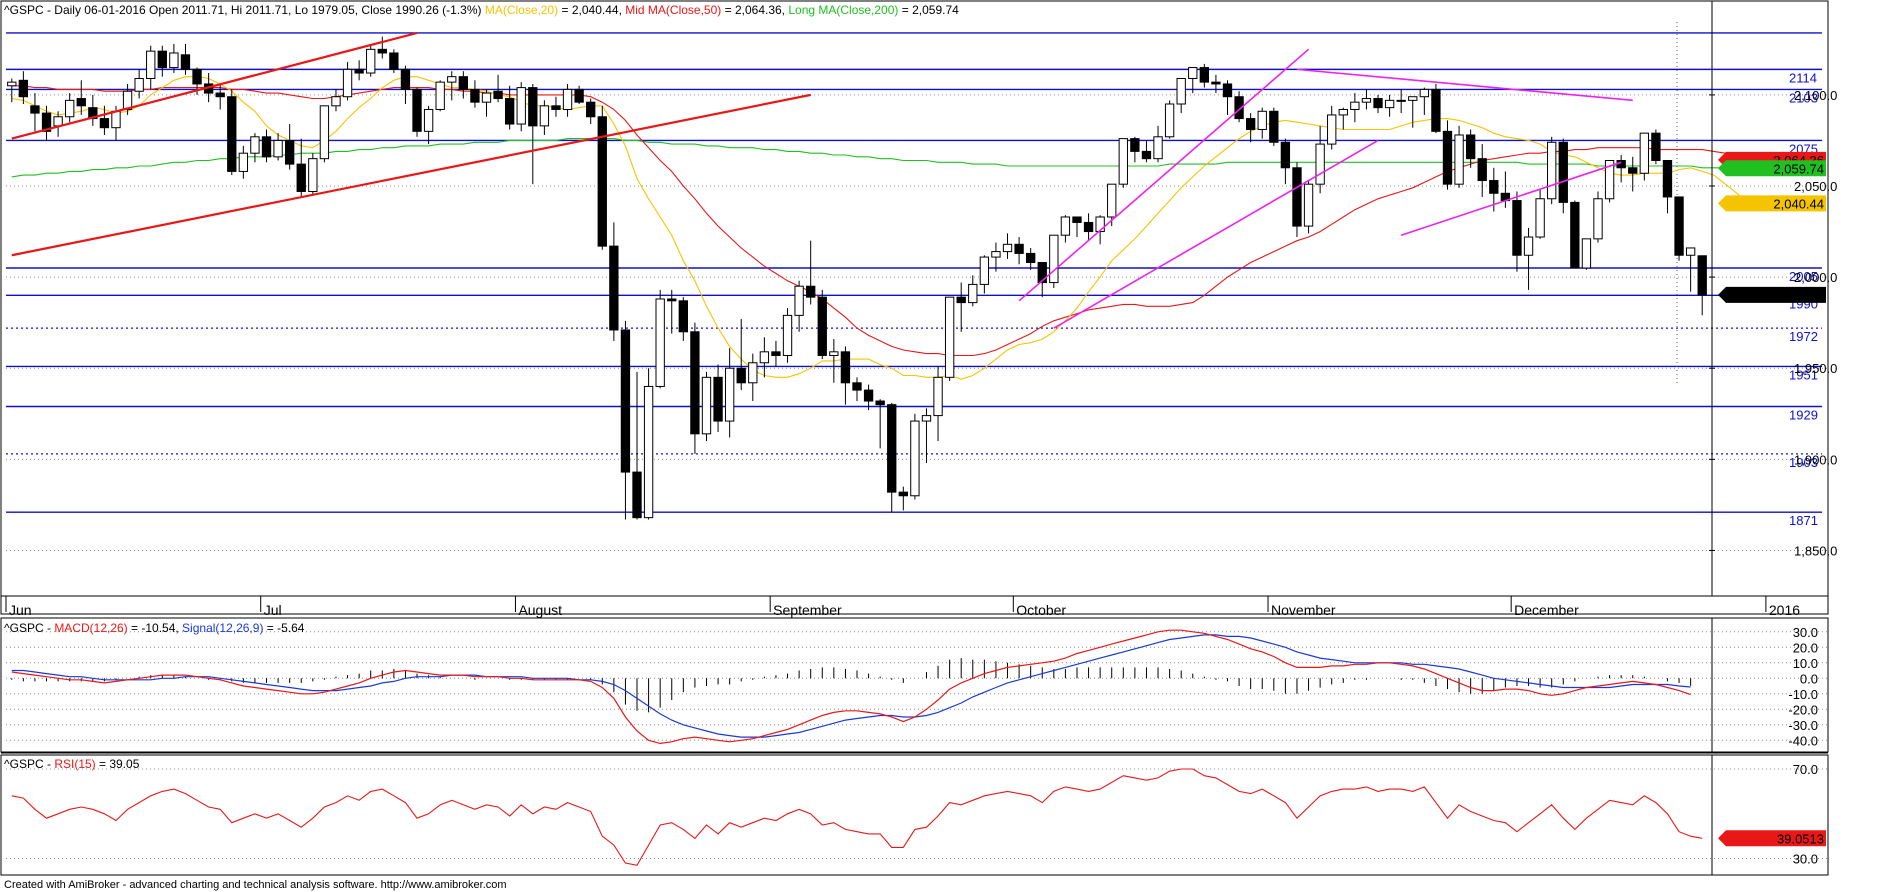 The height and width of the screenshot is (892, 1891). What do you see at coordinates (1772, 838) in the screenshot?
I see `rsi-value-badge` at bounding box center [1772, 838].